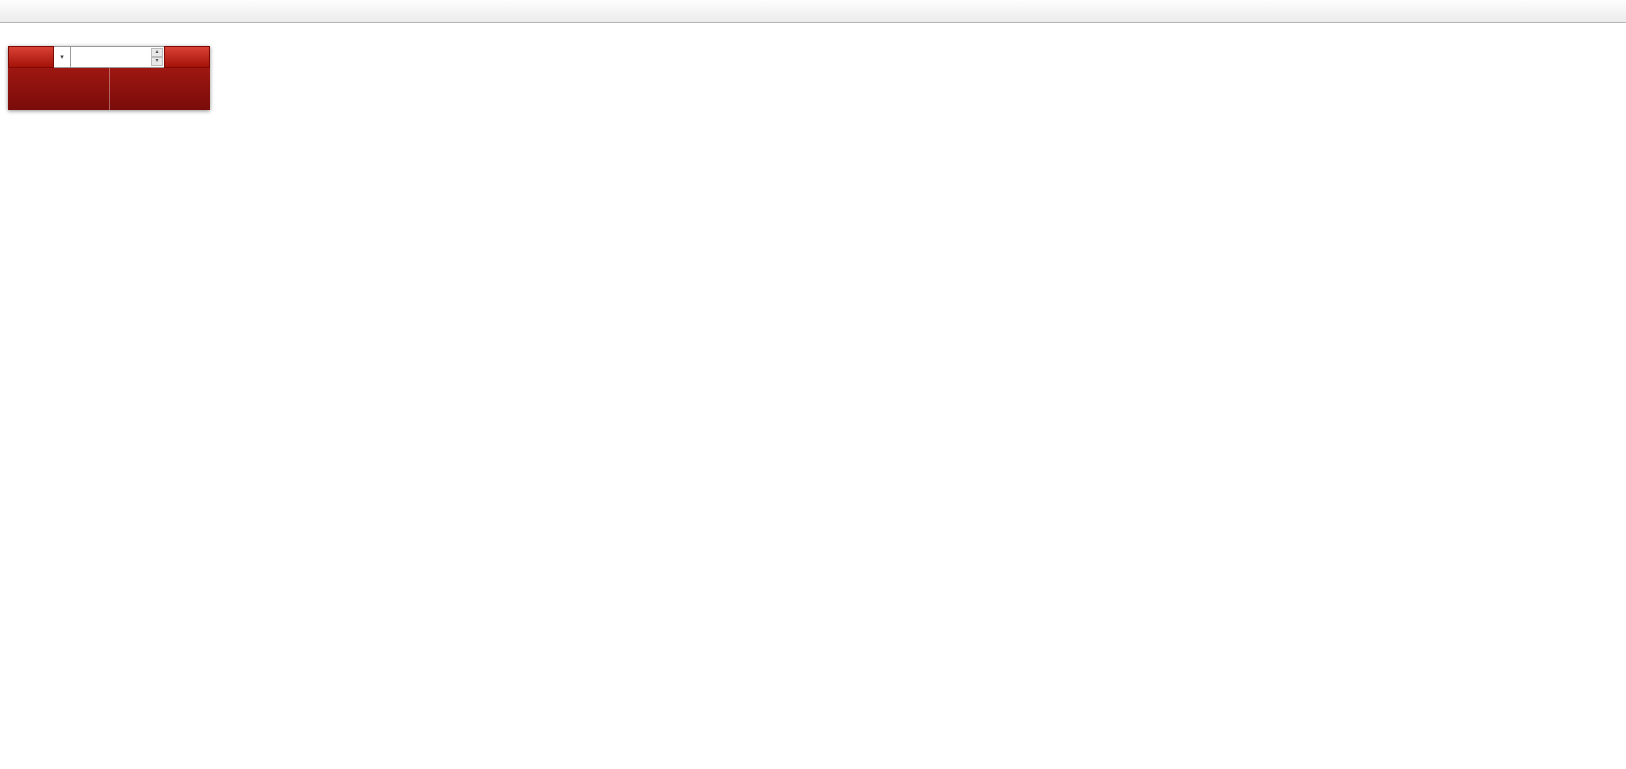  I want to click on chevron-down-icon: ▾, so click(62, 57).